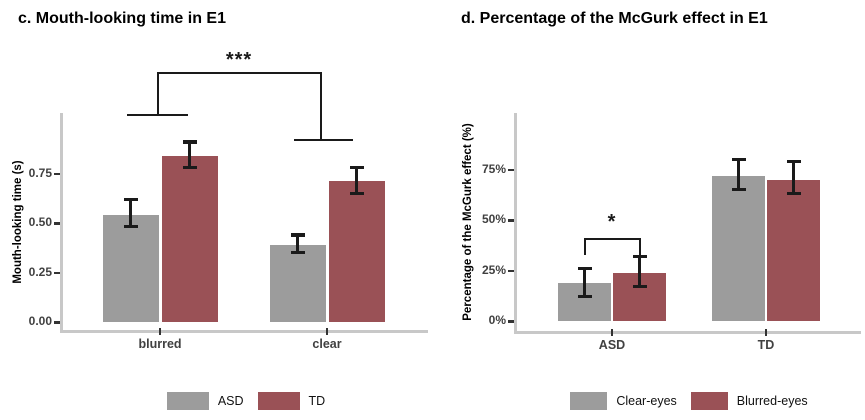 This screenshot has height=420, width=865. Describe the element at coordinates (639, 271) in the screenshot. I see `errorbar-Blurred-eyes-ASD` at that location.